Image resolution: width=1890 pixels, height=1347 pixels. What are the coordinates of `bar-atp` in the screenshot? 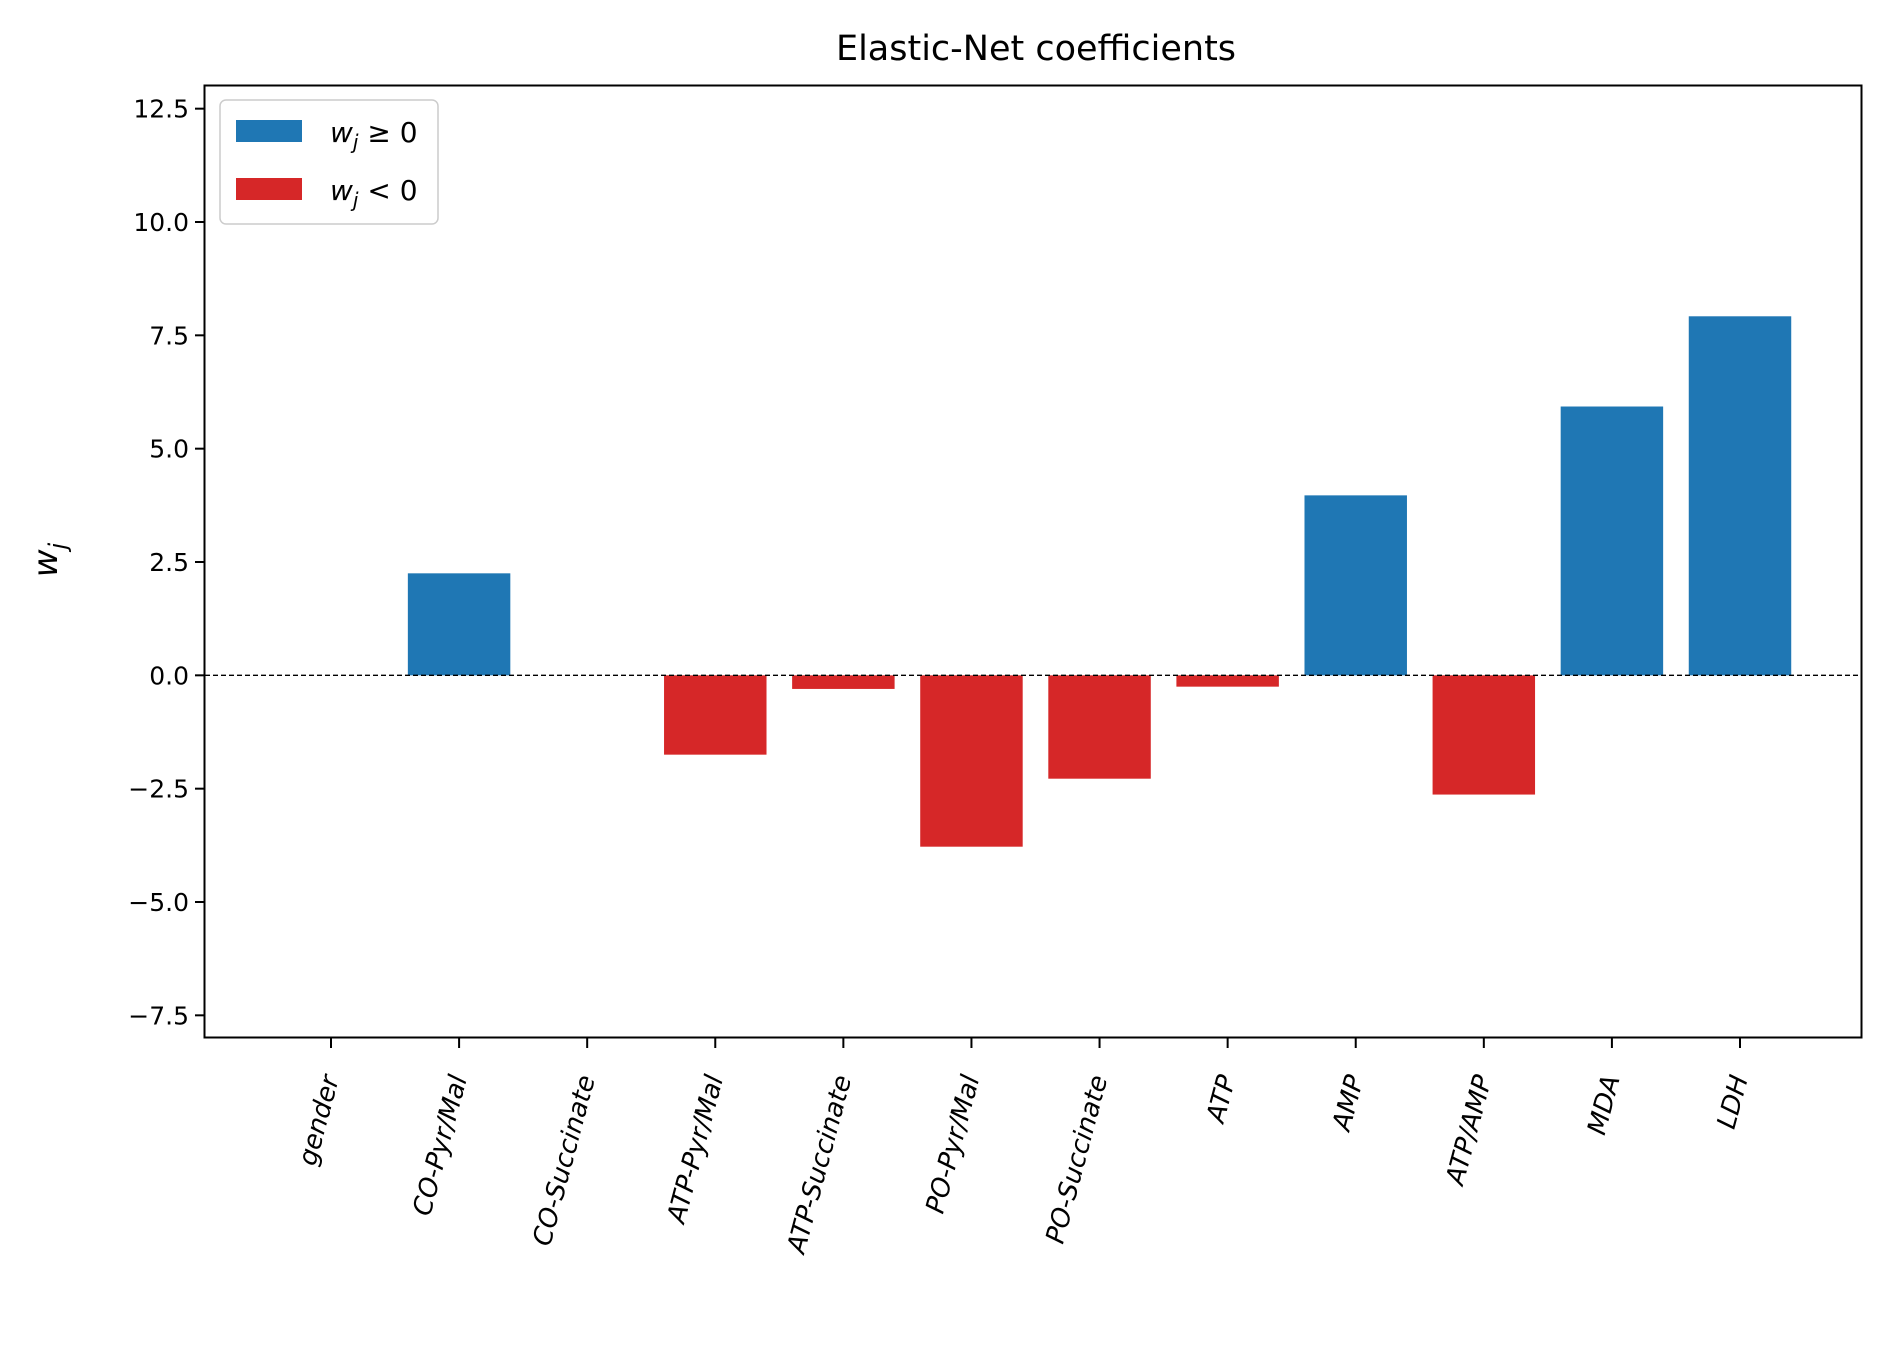 It's located at (1227, 681).